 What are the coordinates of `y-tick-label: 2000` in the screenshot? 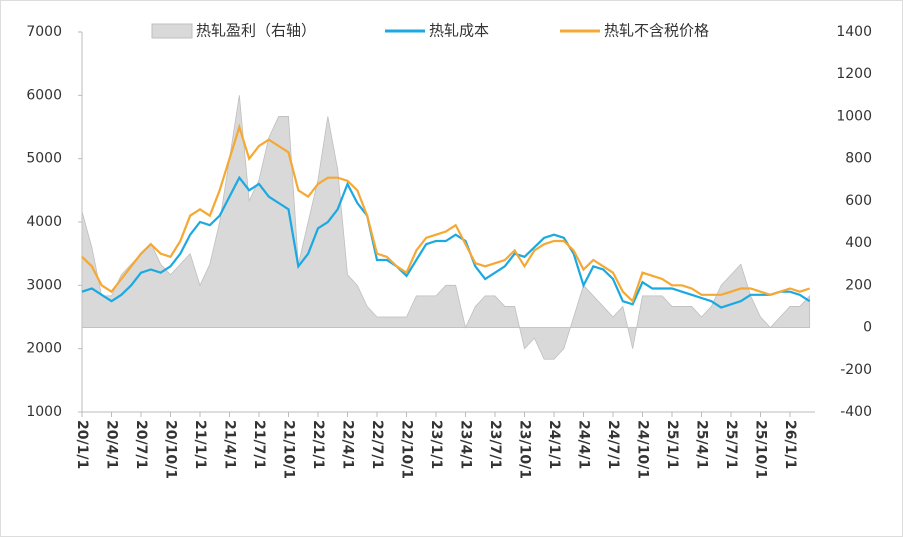 It's located at (44, 349).